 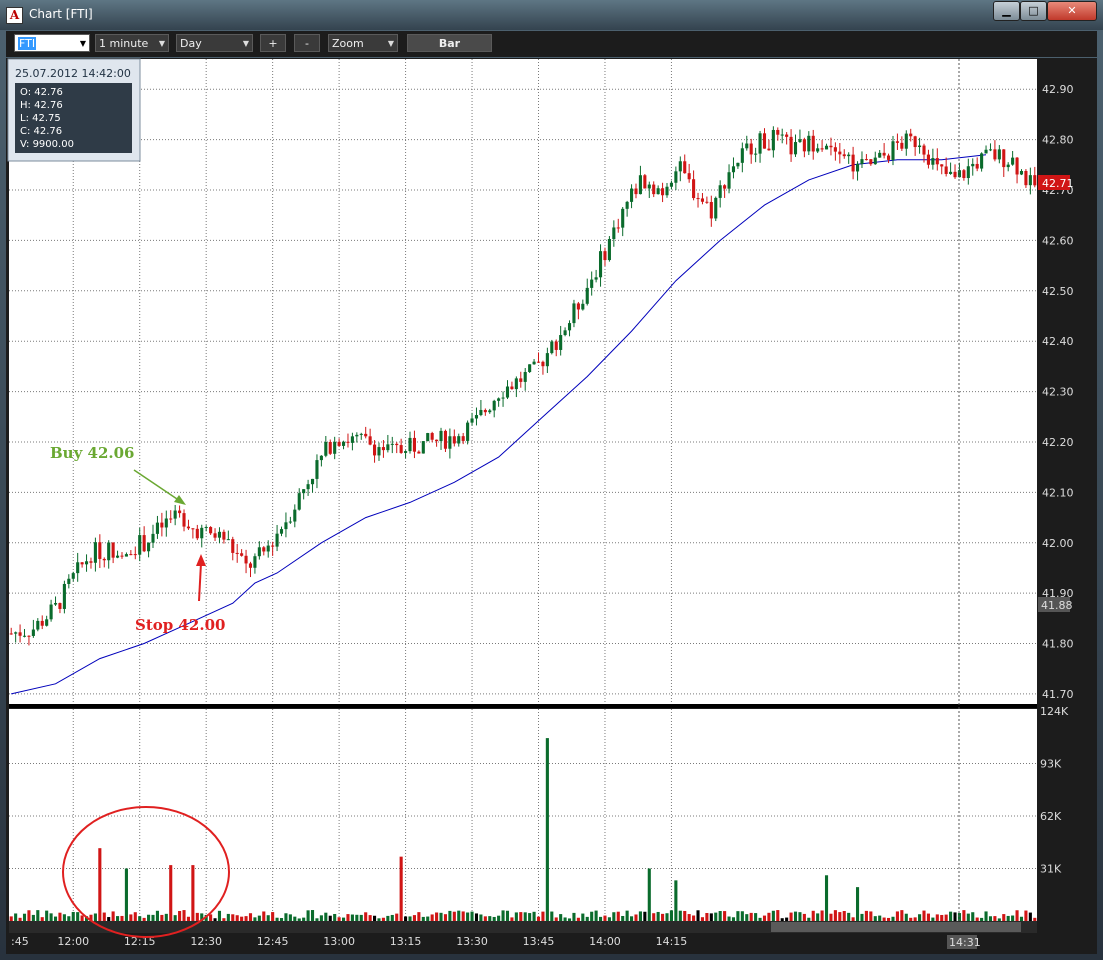 I want to click on price-tick-label: 42.50, so click(x=1058, y=291).